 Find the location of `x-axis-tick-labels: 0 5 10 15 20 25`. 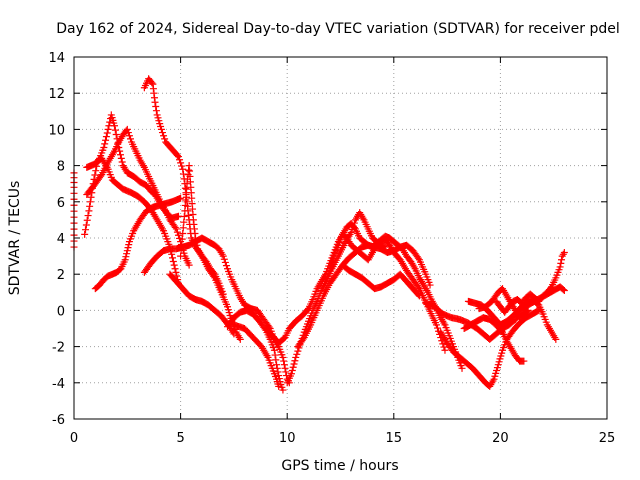

x-axis-tick-labels: 0 5 10 15 20 25 is located at coordinates (342, 438).